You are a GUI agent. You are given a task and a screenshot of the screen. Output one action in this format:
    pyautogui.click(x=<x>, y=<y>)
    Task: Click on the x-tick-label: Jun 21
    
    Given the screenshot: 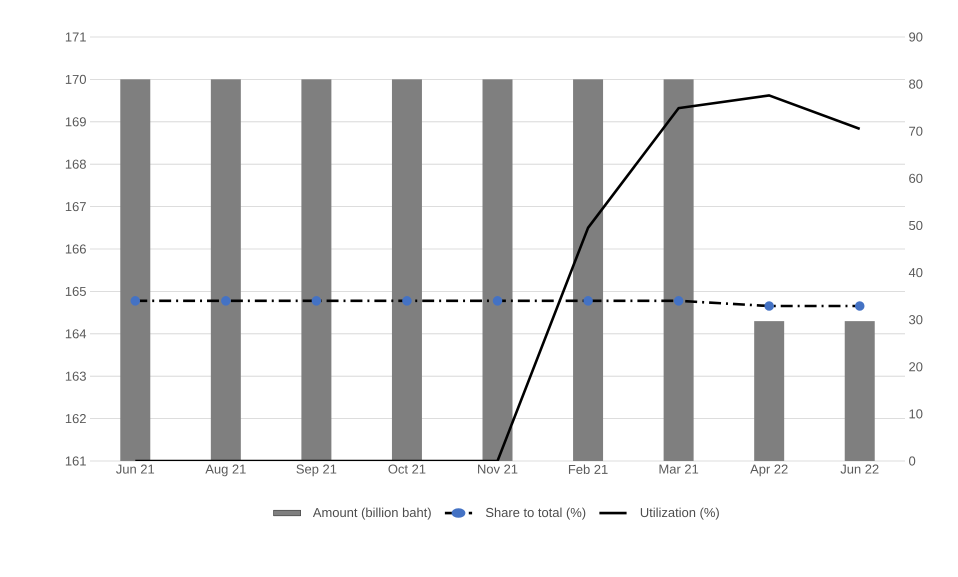 What is the action you would take?
    pyautogui.click(x=135, y=469)
    